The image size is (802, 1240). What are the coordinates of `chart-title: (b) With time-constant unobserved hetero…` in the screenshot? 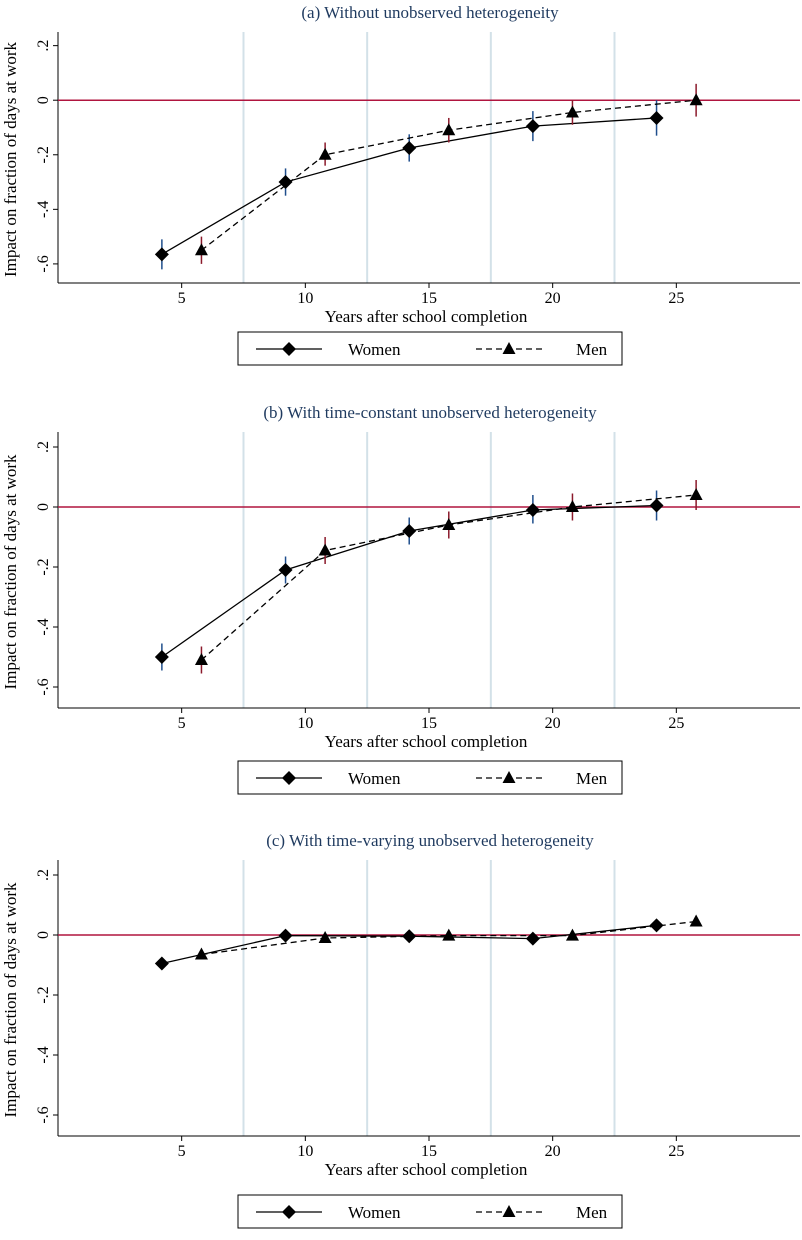 It's located at (430, 412).